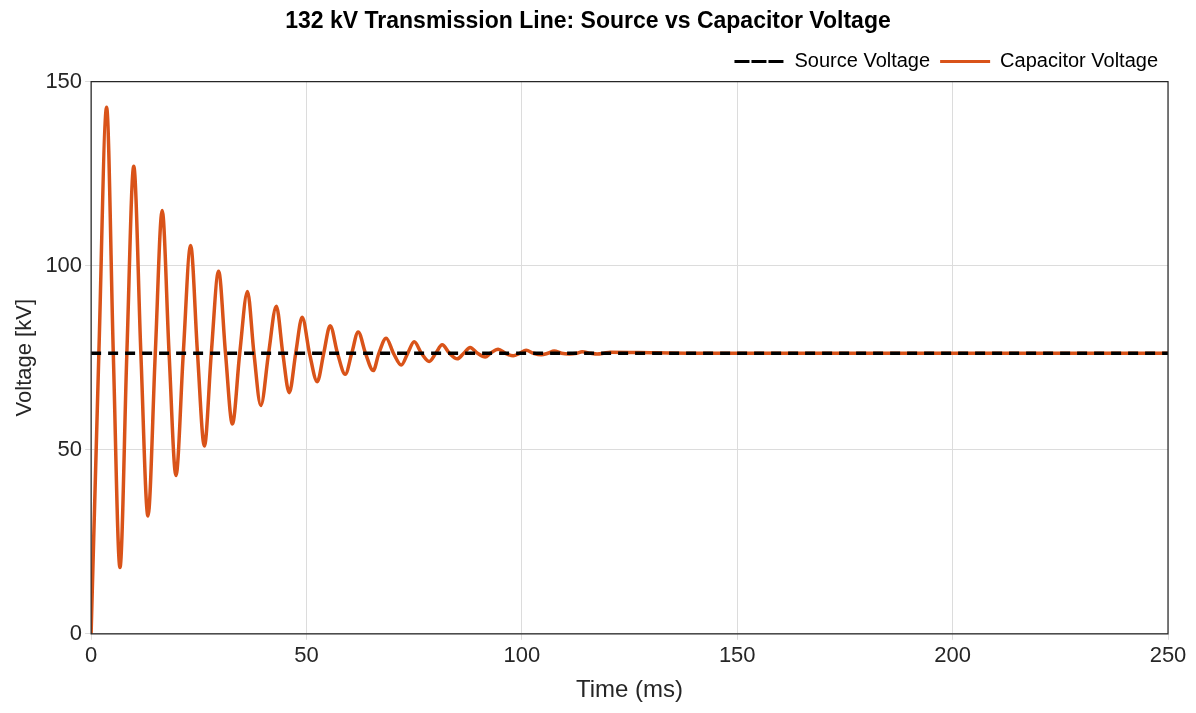 The image size is (1196, 713). What do you see at coordinates (24, 357) in the screenshot?
I see `y-axis-title: Voltage [kV]` at bounding box center [24, 357].